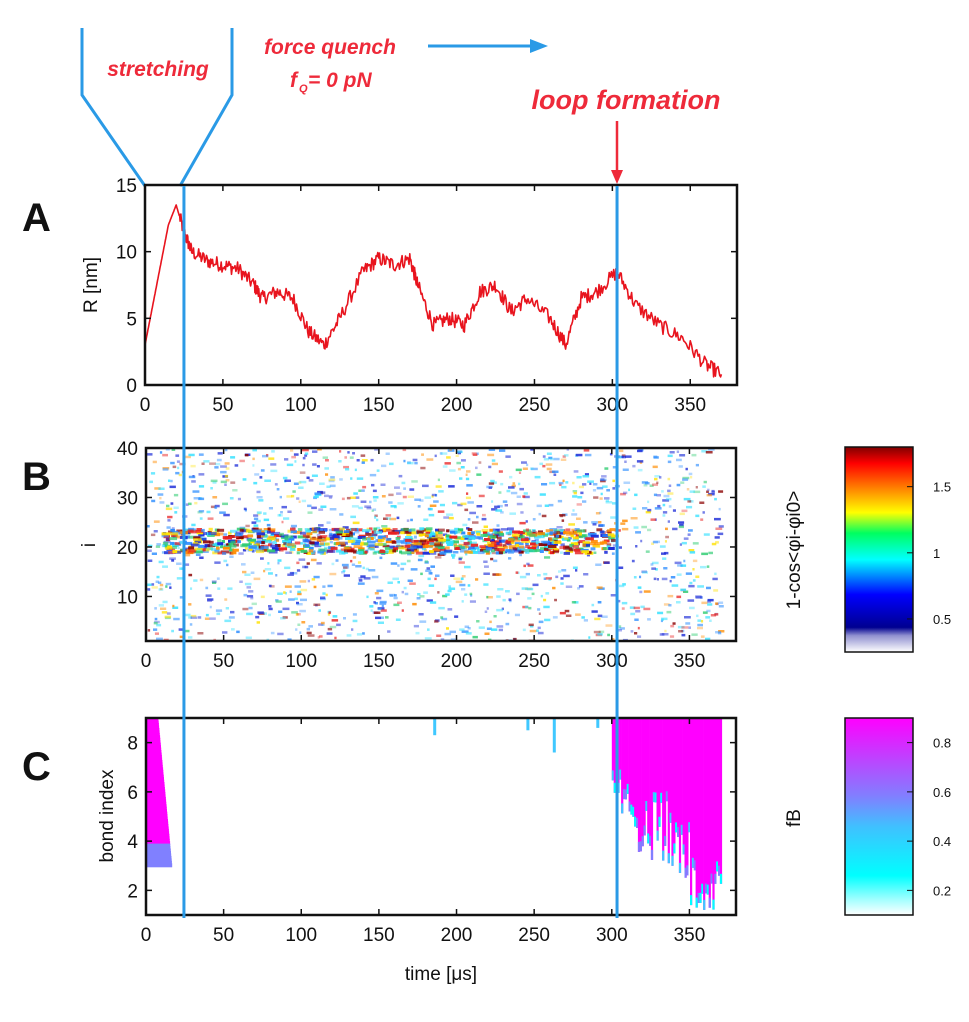 This screenshot has width=969, height=1022. What do you see at coordinates (488, 46) in the screenshot?
I see `quench-arrow-icon` at bounding box center [488, 46].